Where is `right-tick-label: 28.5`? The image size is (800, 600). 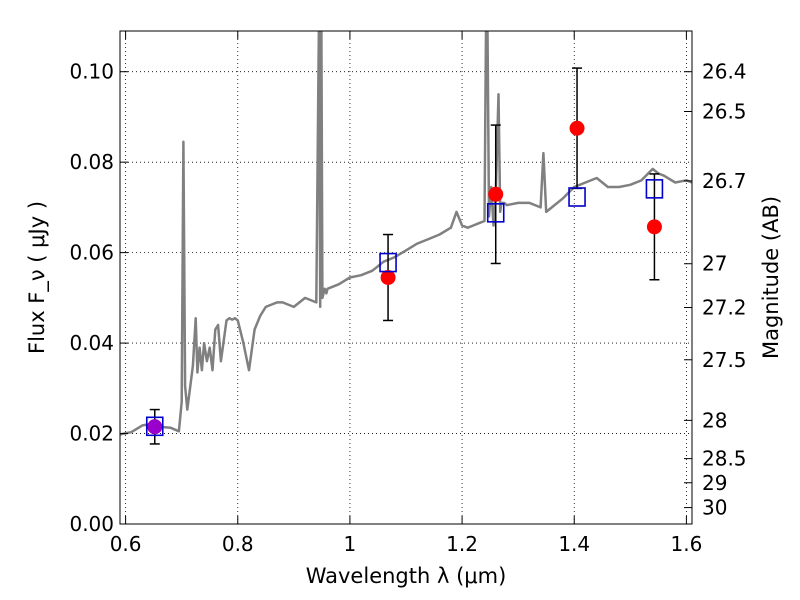
right-tick-label: 28.5 is located at coordinates (724, 459).